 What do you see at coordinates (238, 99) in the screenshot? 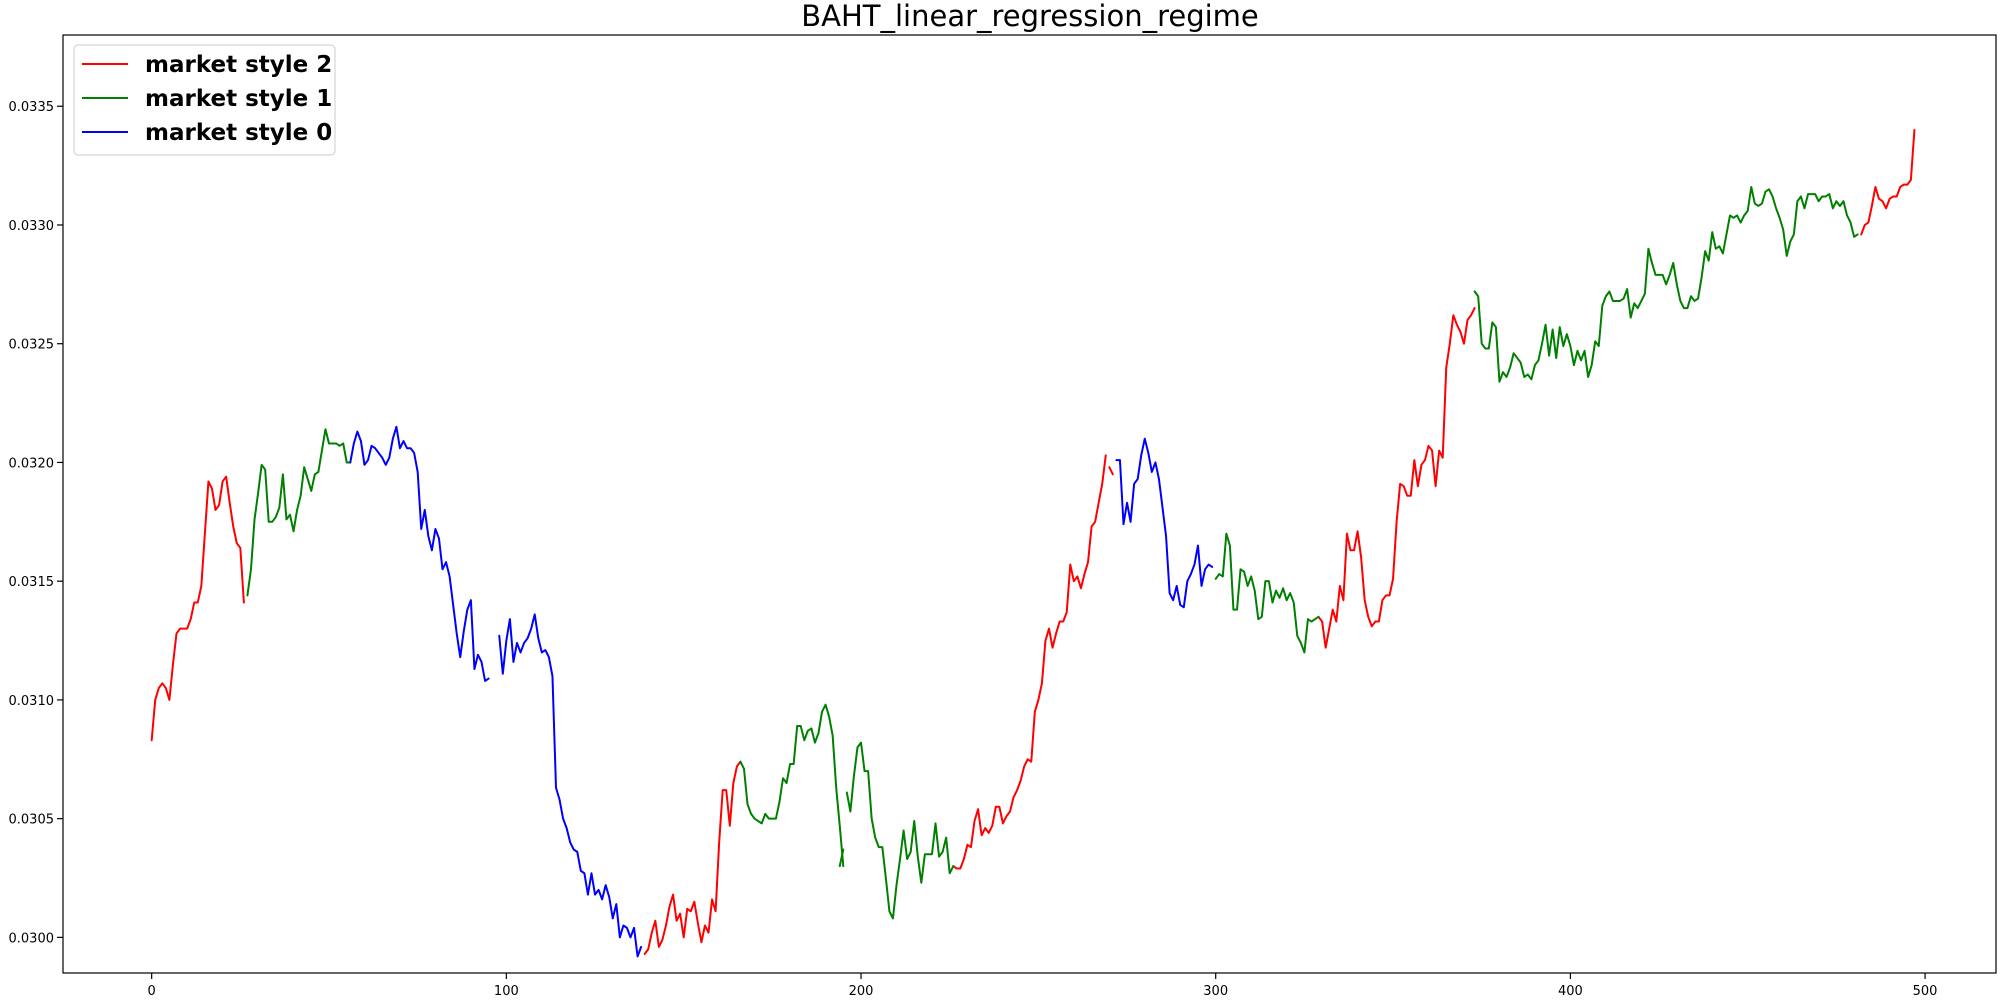
I see `legend-label: market style 1` at bounding box center [238, 99].